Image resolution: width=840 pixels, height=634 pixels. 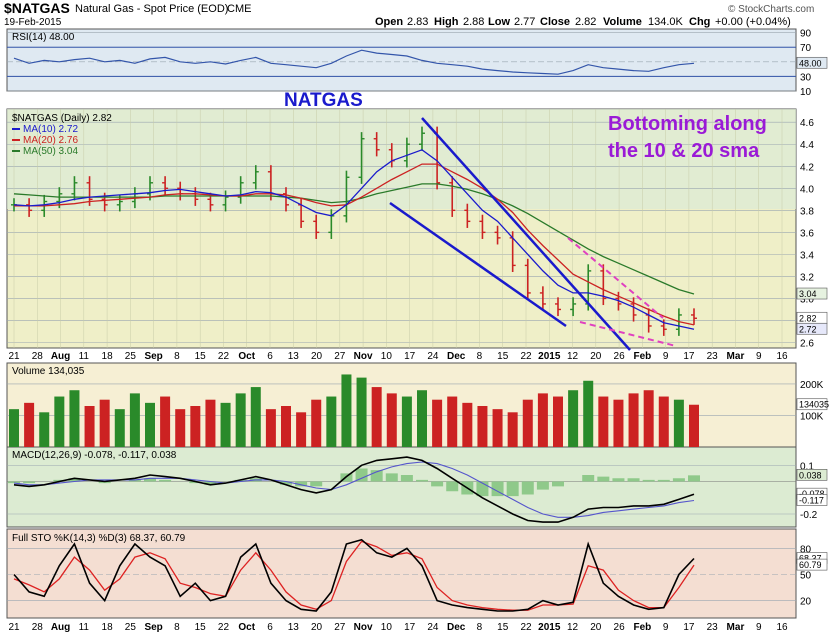 What do you see at coordinates (60, 627) in the screenshot?
I see `x-axis-label-bottom: Aug` at bounding box center [60, 627].